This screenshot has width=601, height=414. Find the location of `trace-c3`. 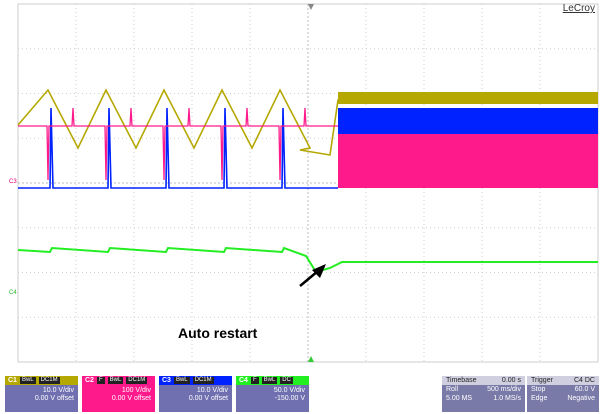

trace-c3 is located at coordinates (178, 148).